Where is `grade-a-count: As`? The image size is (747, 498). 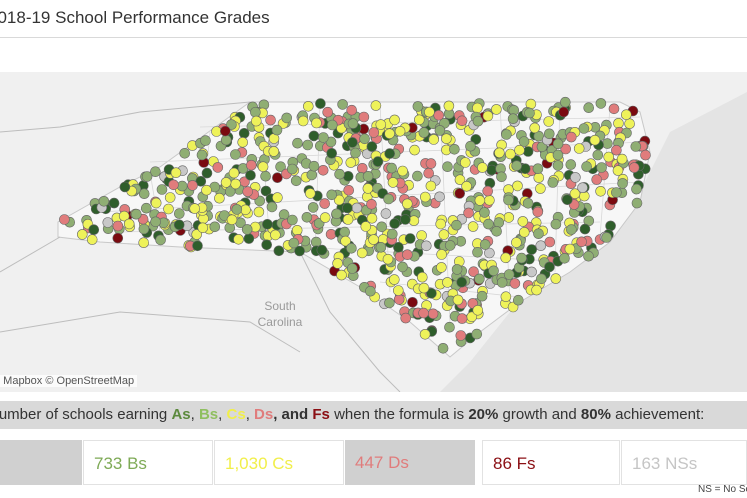 grade-a-count: As is located at coordinates (41, 462).